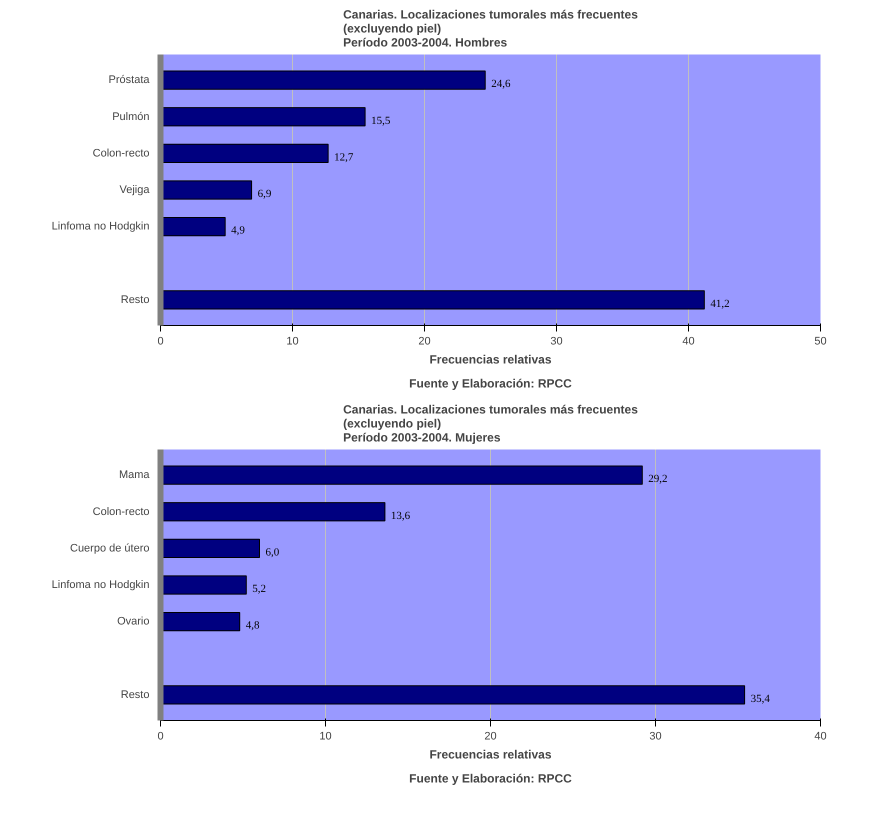 This screenshot has height=837, width=883. I want to click on y-tick-label: Ovario, so click(133, 622).